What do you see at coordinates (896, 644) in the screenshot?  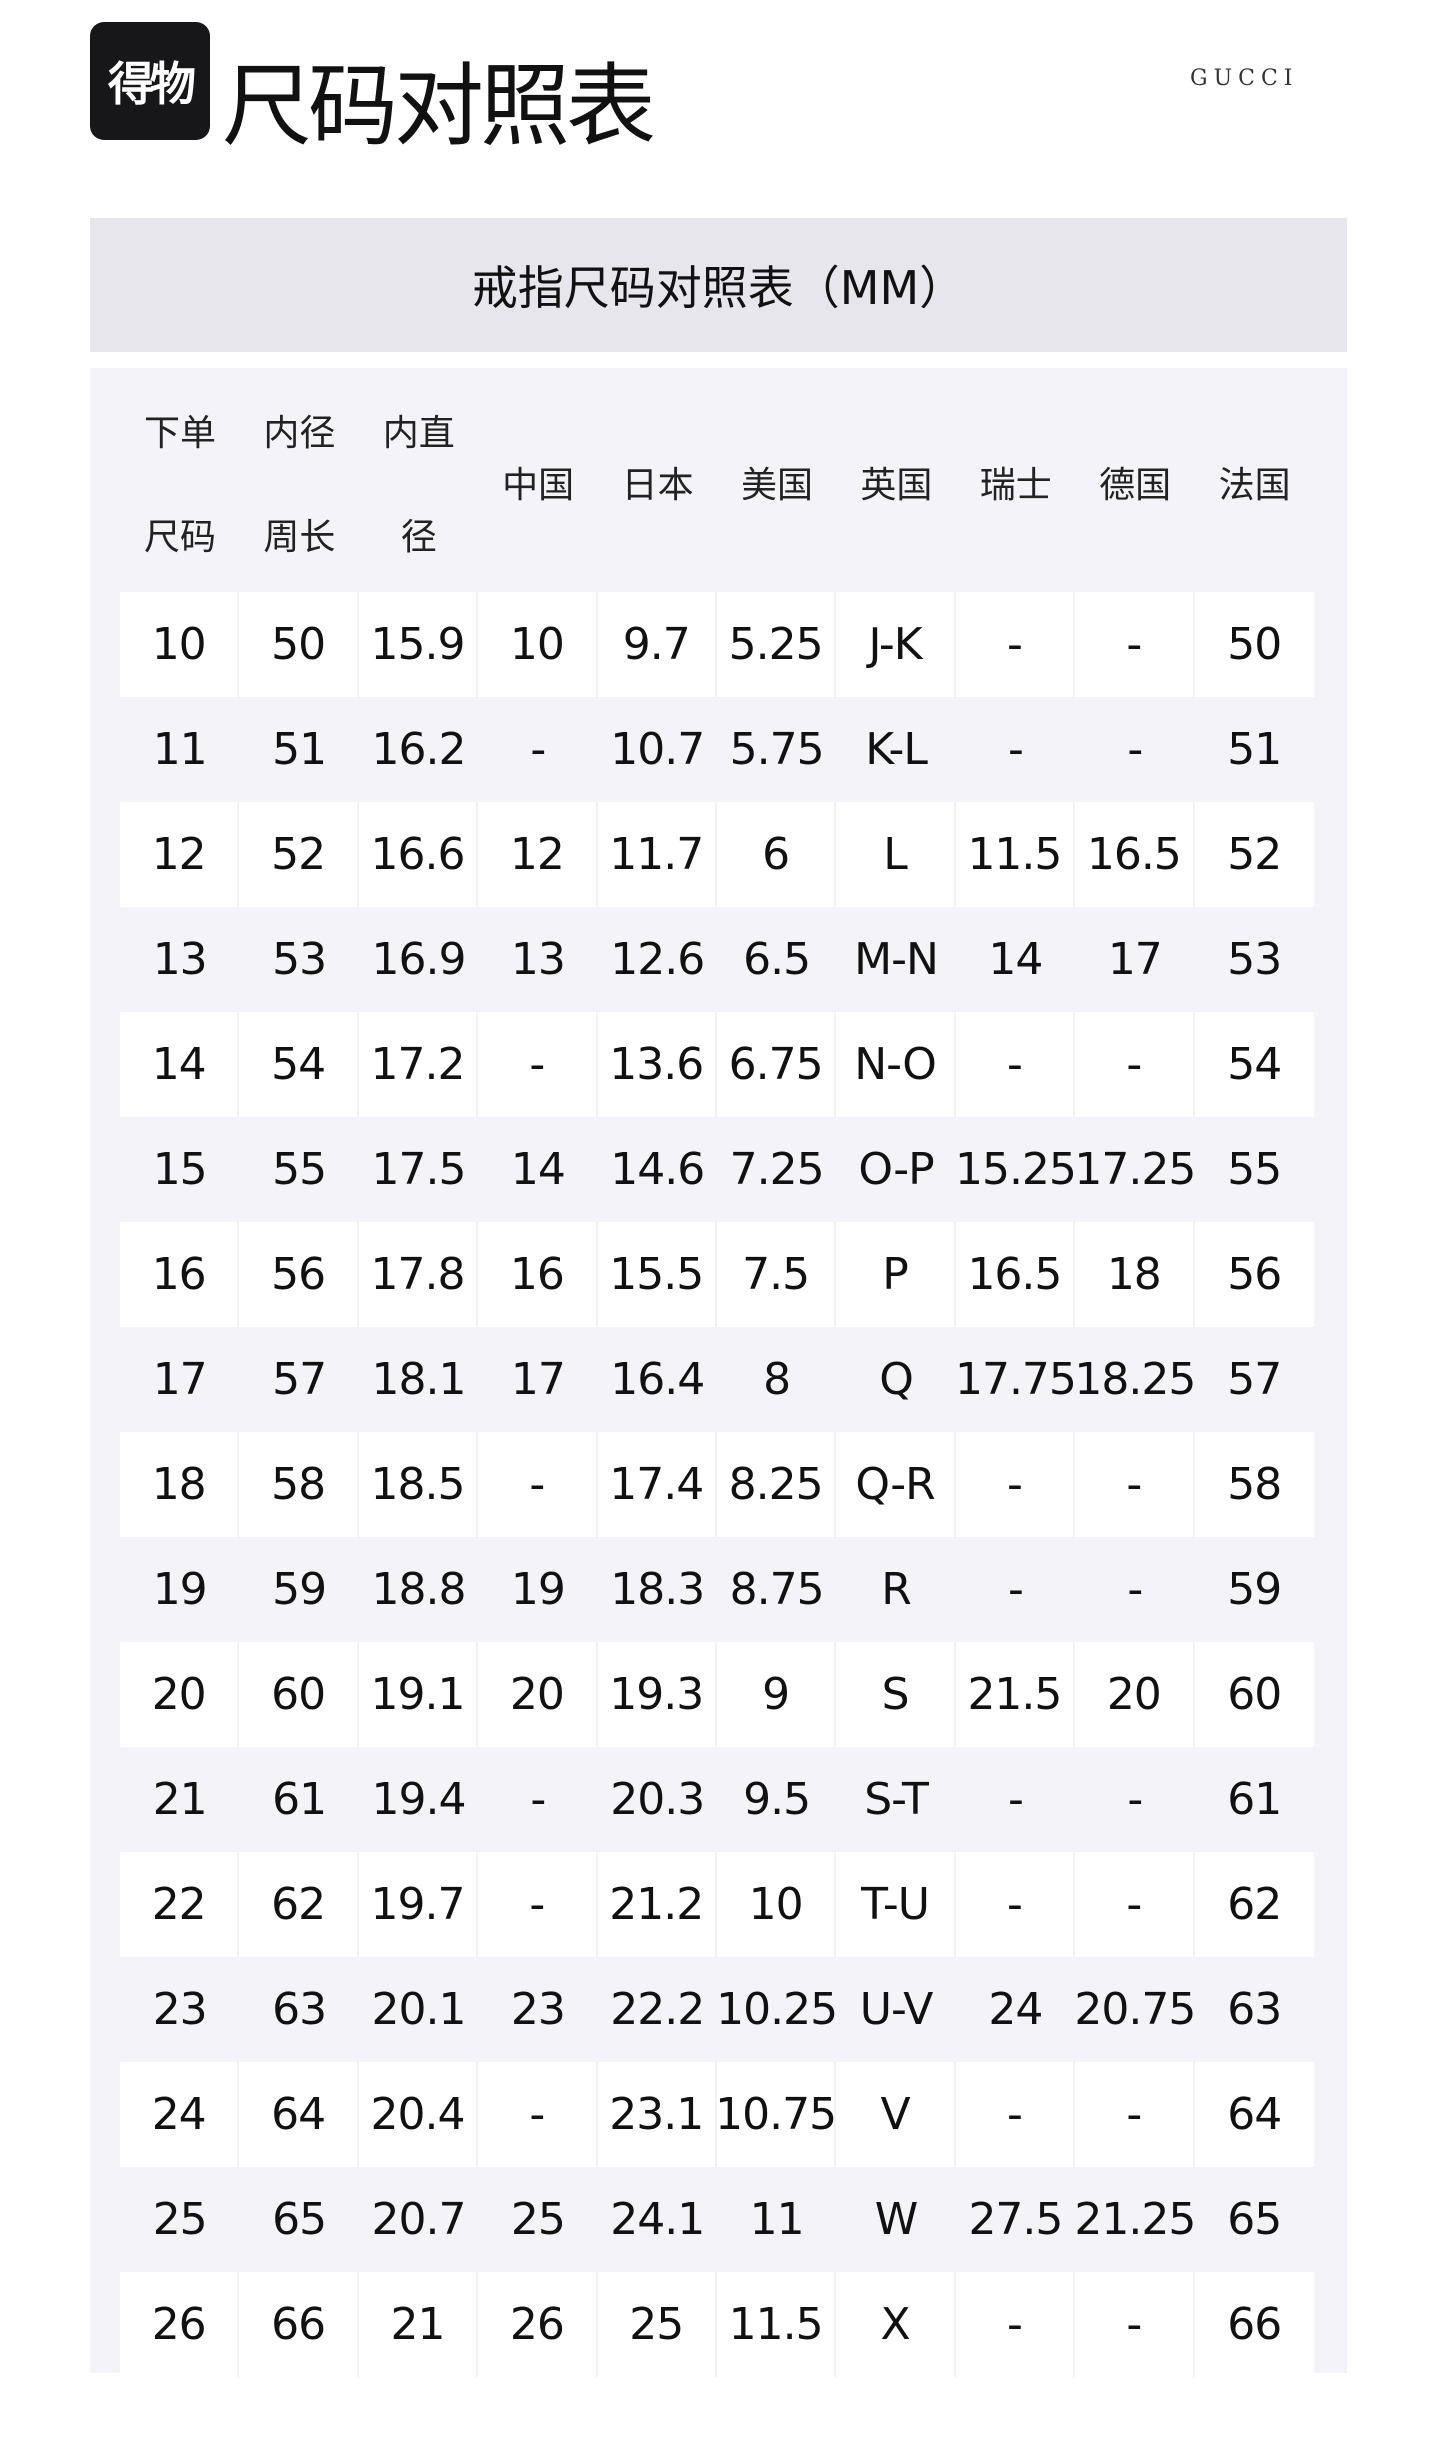 I see `table-cell: J-K` at bounding box center [896, 644].